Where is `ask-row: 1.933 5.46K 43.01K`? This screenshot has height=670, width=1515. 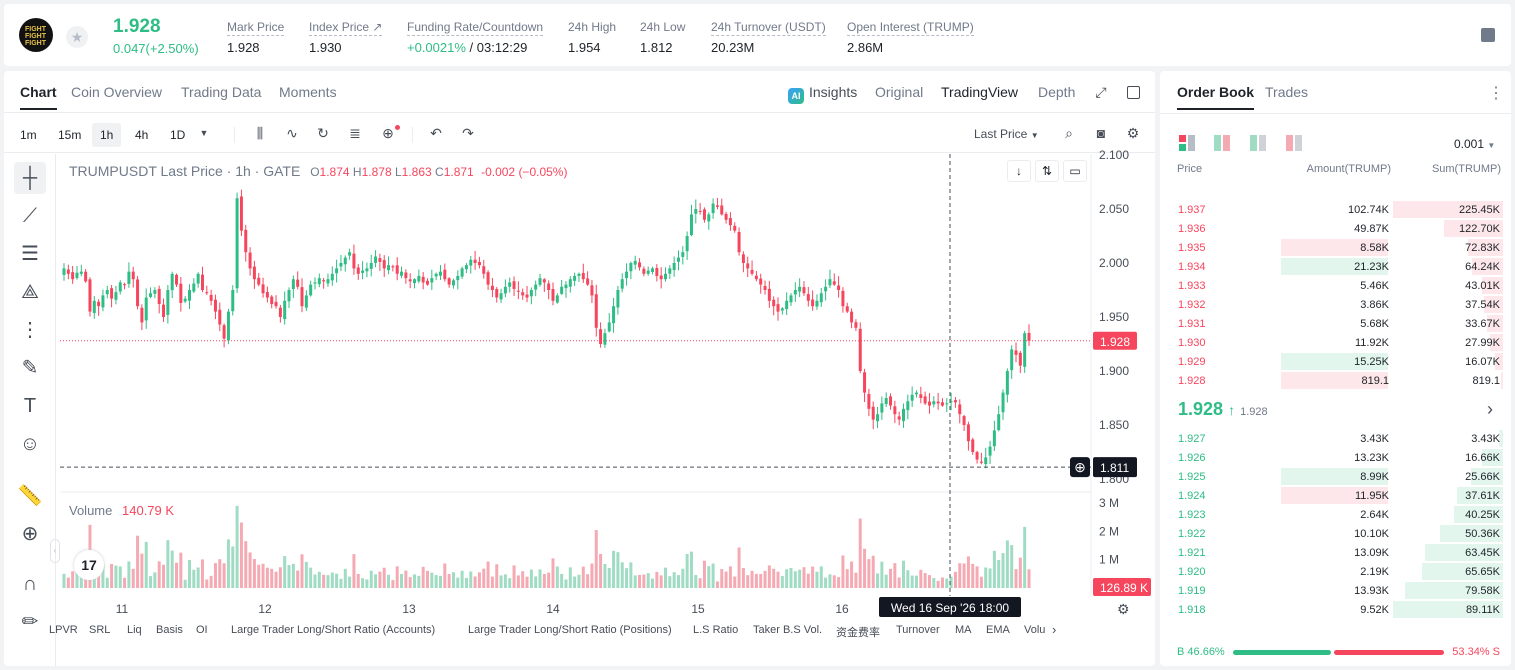 ask-row: 1.933 5.46K 43.01K is located at coordinates (1335, 285).